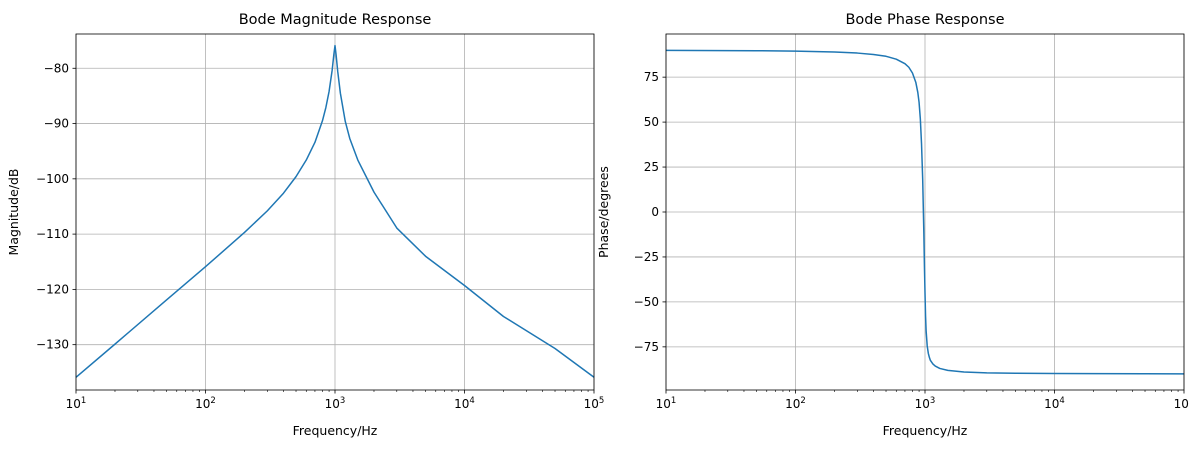 Image resolution: width=1189 pixels, height=456 pixels. What do you see at coordinates (76, 403) in the screenshot?
I see `mag-xtick-label: 10¹` at bounding box center [76, 403].